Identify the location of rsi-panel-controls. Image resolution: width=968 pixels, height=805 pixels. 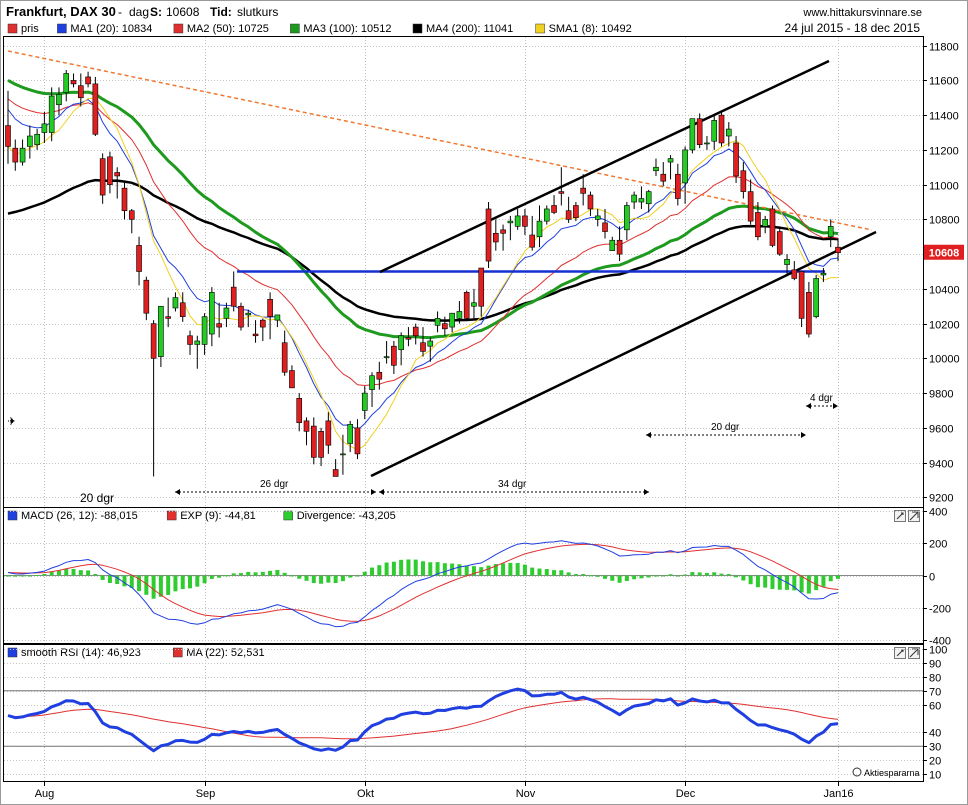
(907, 653).